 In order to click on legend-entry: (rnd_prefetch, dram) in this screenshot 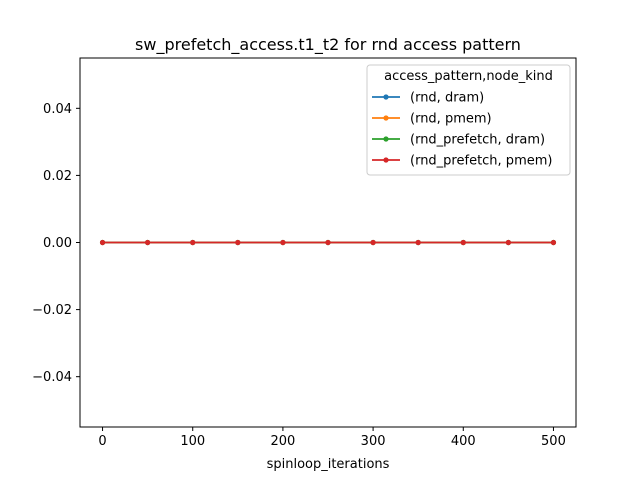, I will do `click(458, 140)`.